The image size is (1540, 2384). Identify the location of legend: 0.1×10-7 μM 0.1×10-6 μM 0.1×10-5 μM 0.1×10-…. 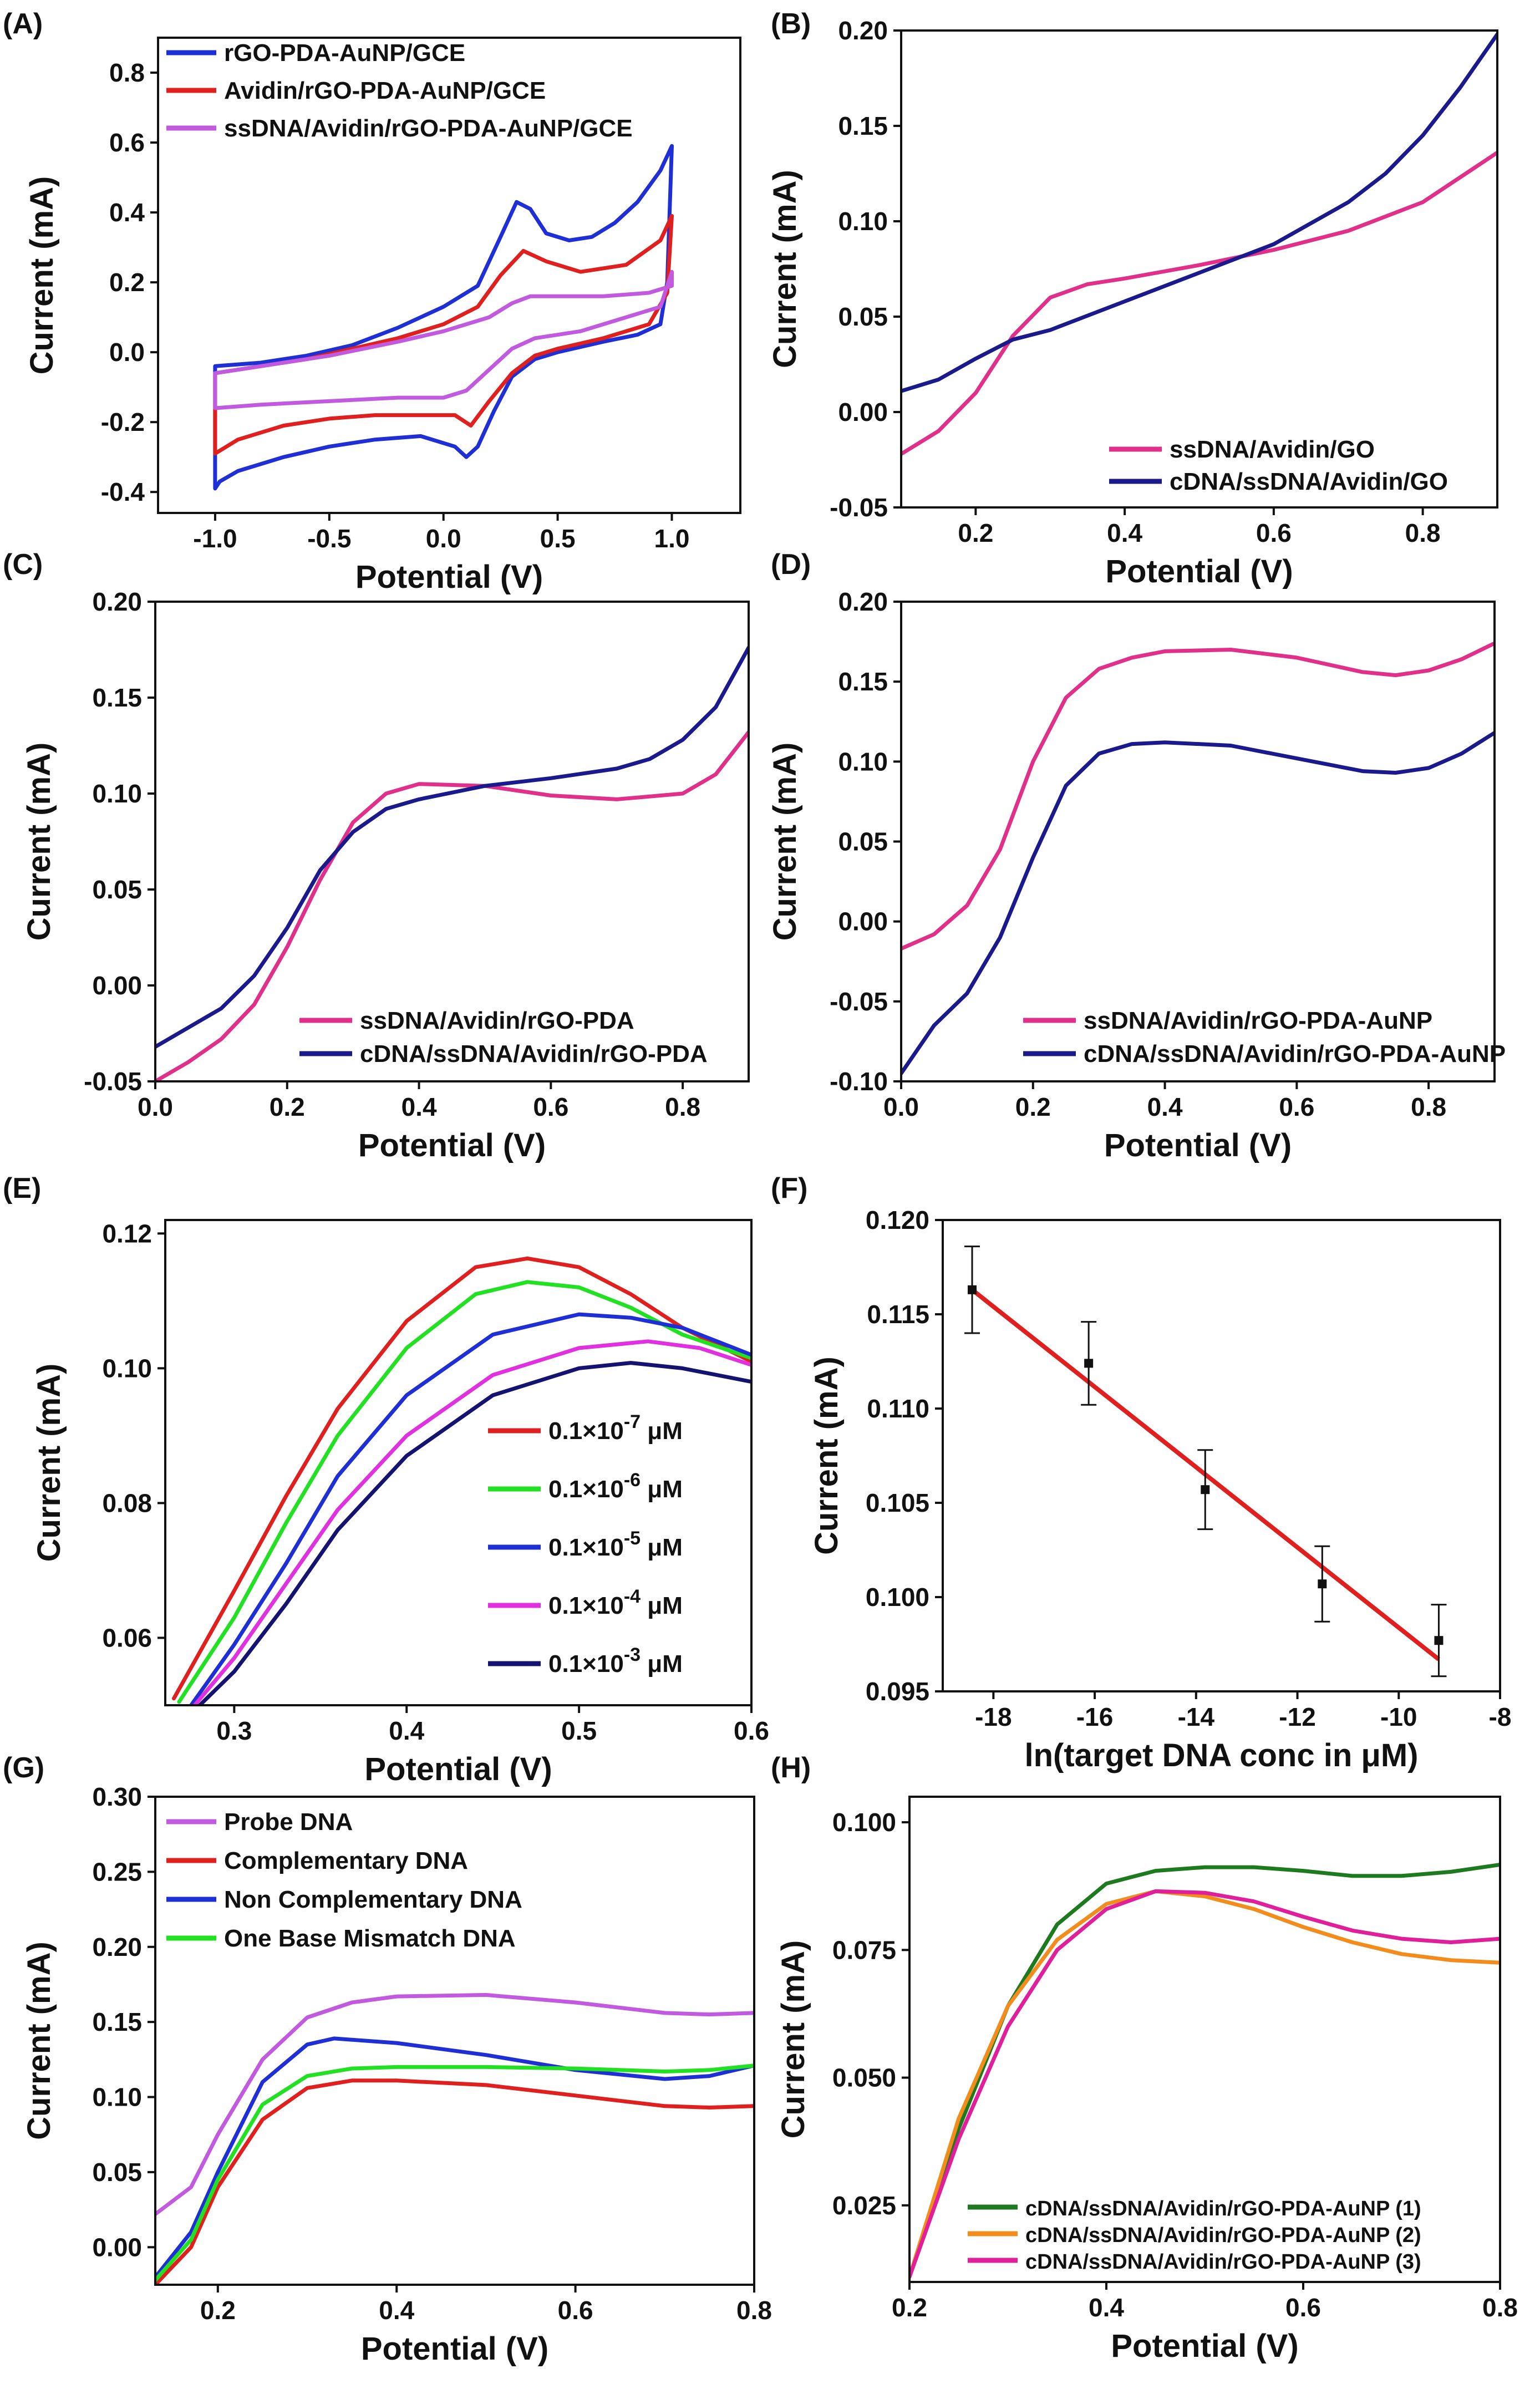
(585, 1544).